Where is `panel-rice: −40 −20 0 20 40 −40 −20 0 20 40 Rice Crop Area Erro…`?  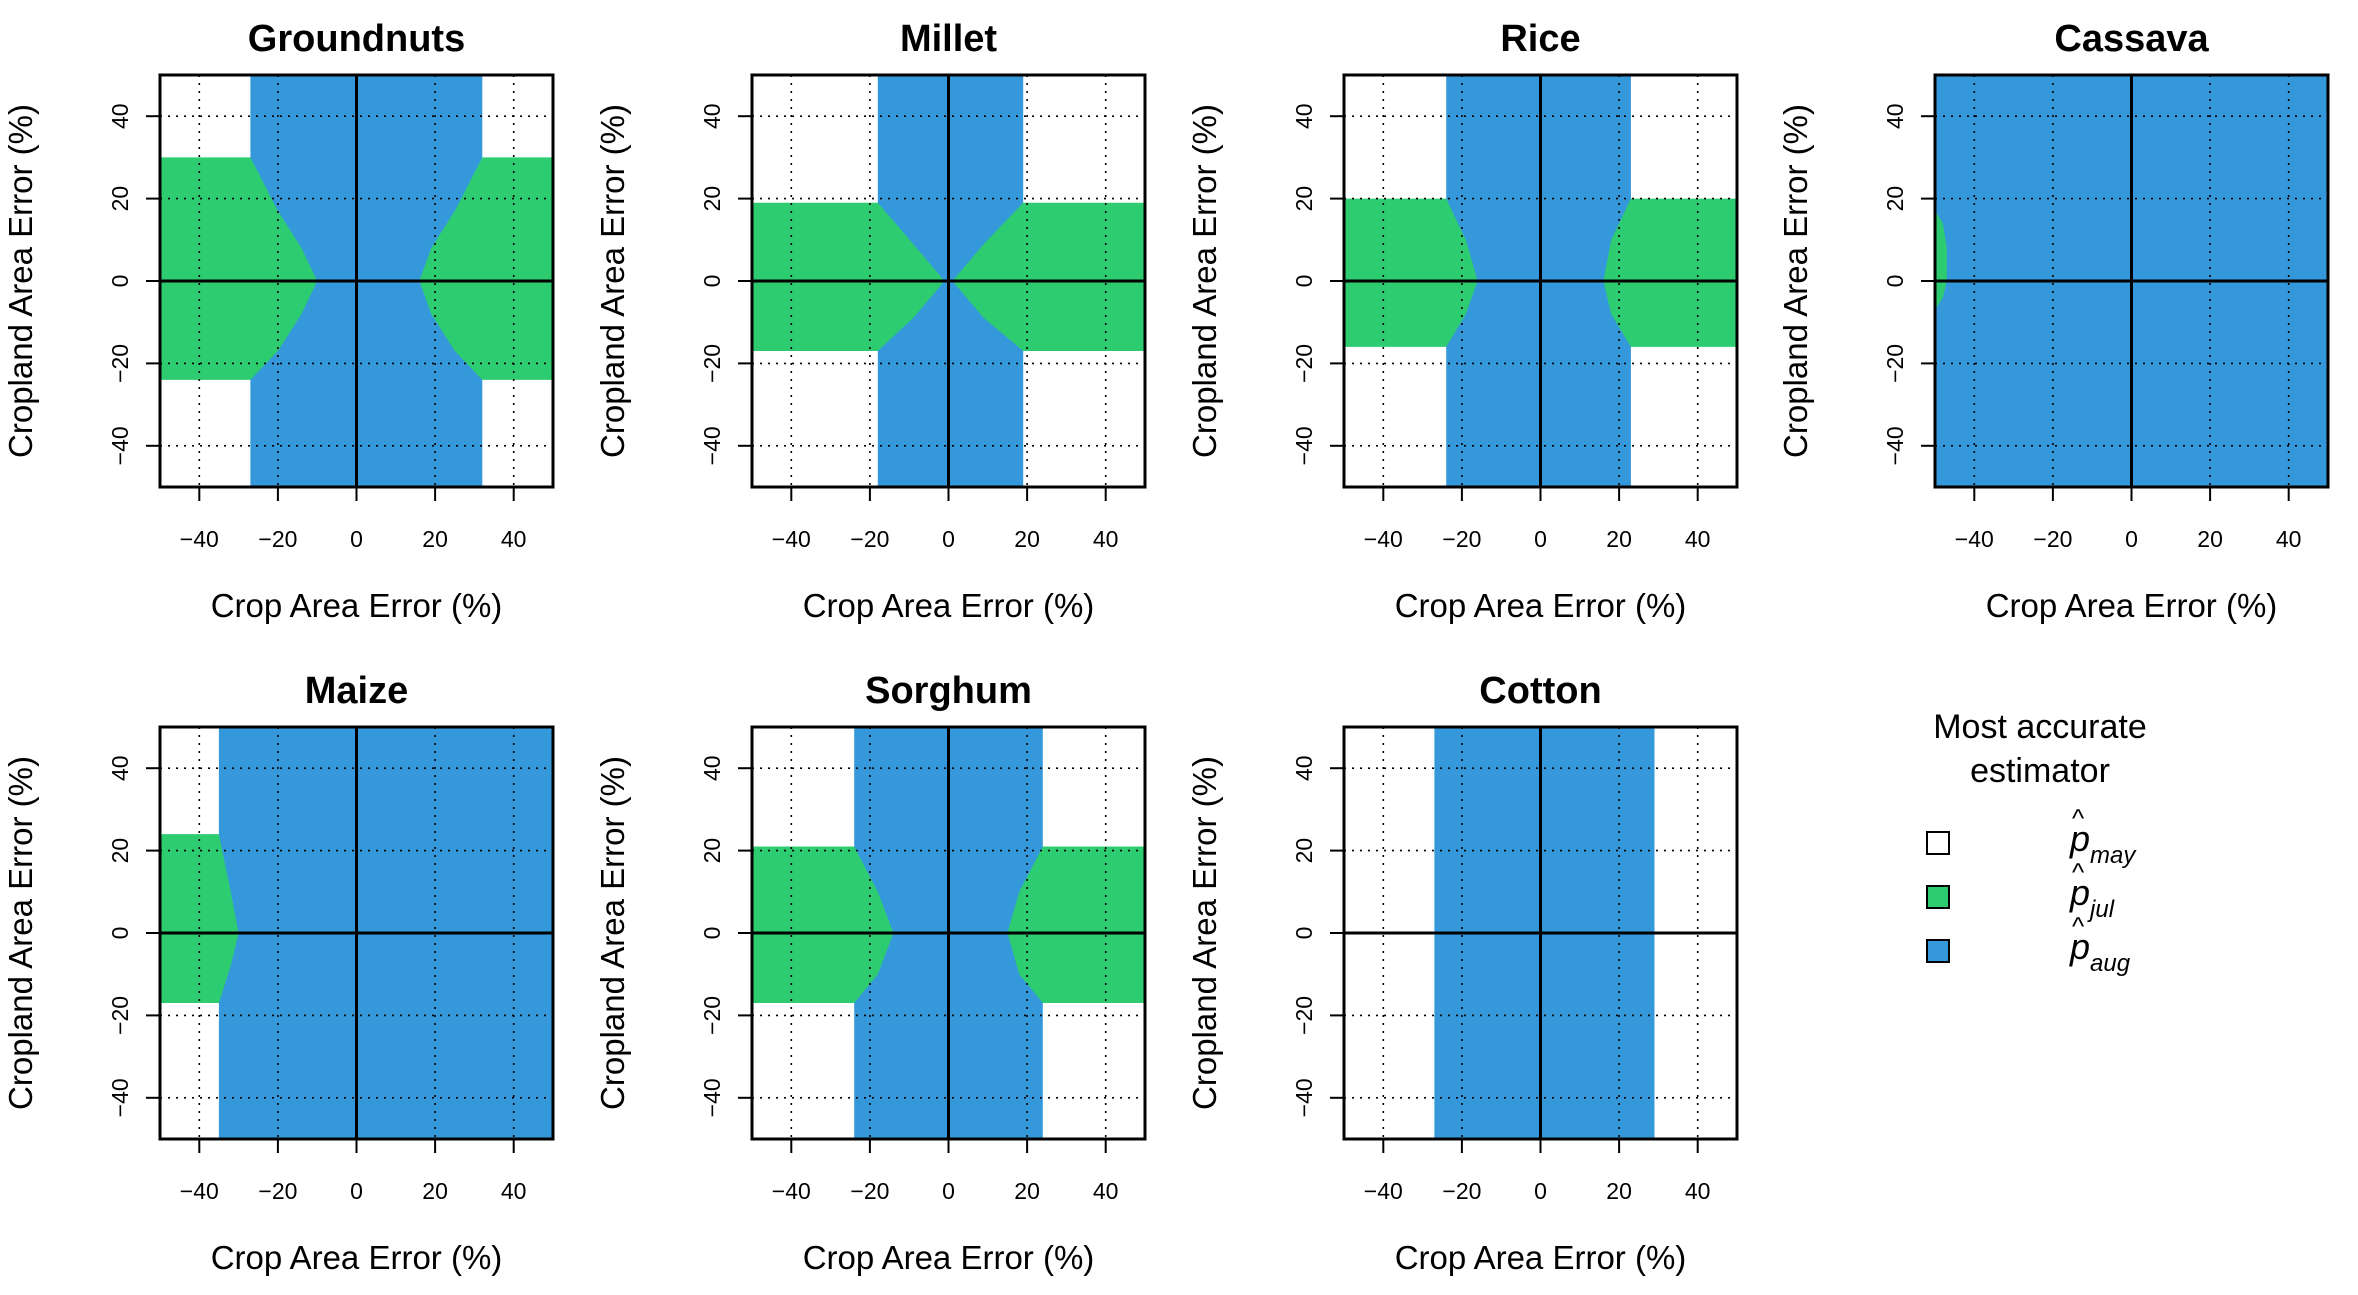
panel-rice: −40 −20 0 20 40 −40 −20 0 20 40 Rice Crop Area Erro… is located at coordinates (1462, 321).